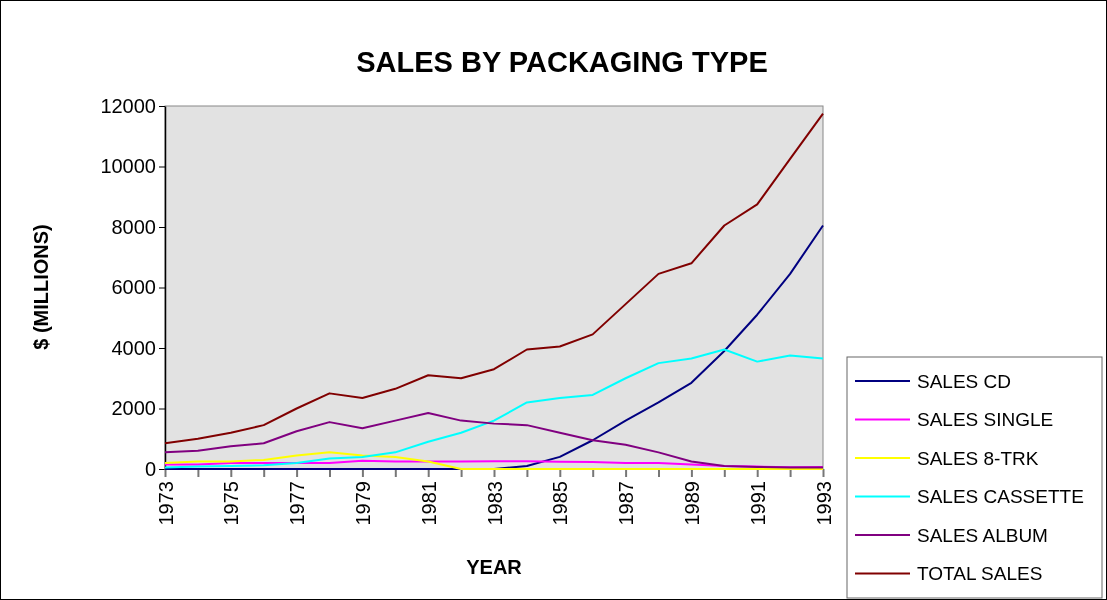 This screenshot has width=1107, height=600. I want to click on legend-label: SALES SINGLE, so click(985, 420).